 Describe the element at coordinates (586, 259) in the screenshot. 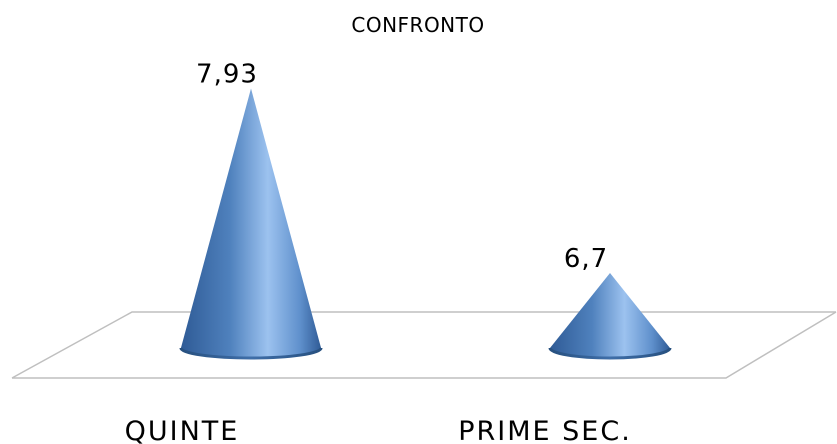

I see `data-label: 6,7` at that location.